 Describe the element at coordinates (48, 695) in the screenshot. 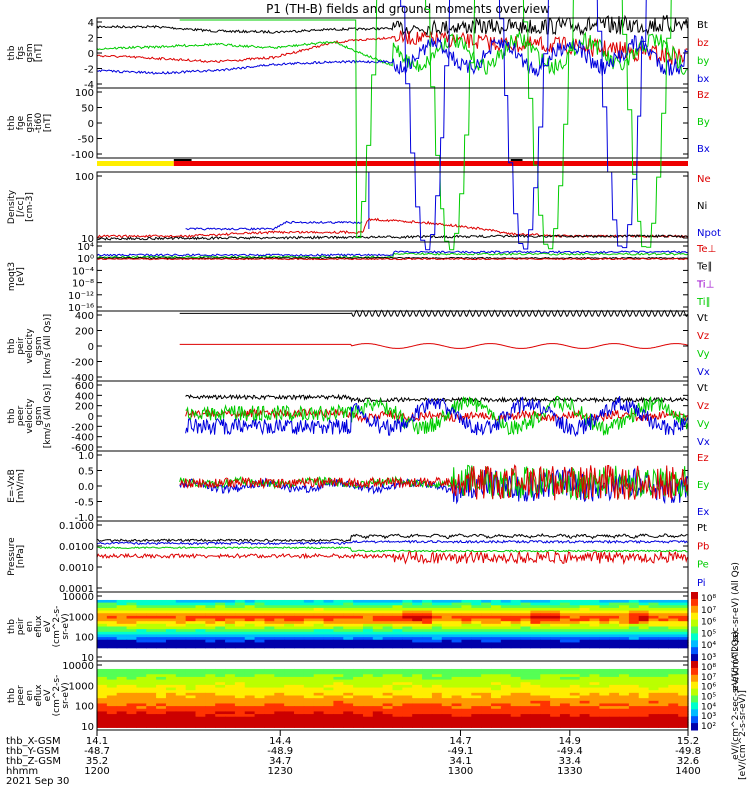

I see `y-axis-label-line: eV` at that location.